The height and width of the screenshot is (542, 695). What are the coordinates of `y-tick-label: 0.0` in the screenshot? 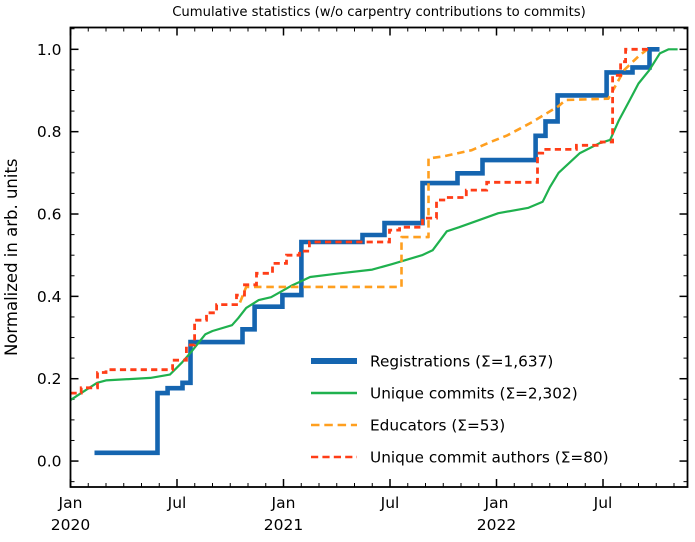 It's located at (49, 462).